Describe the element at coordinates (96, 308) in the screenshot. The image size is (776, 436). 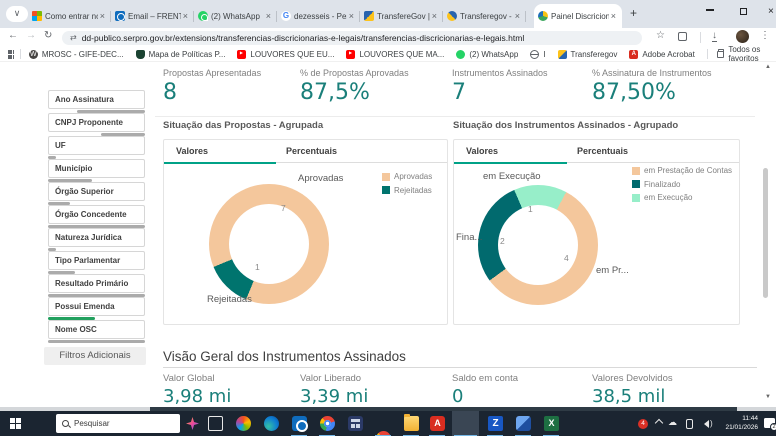
I see `filter-possui-emenda: Possui Emenda` at that location.